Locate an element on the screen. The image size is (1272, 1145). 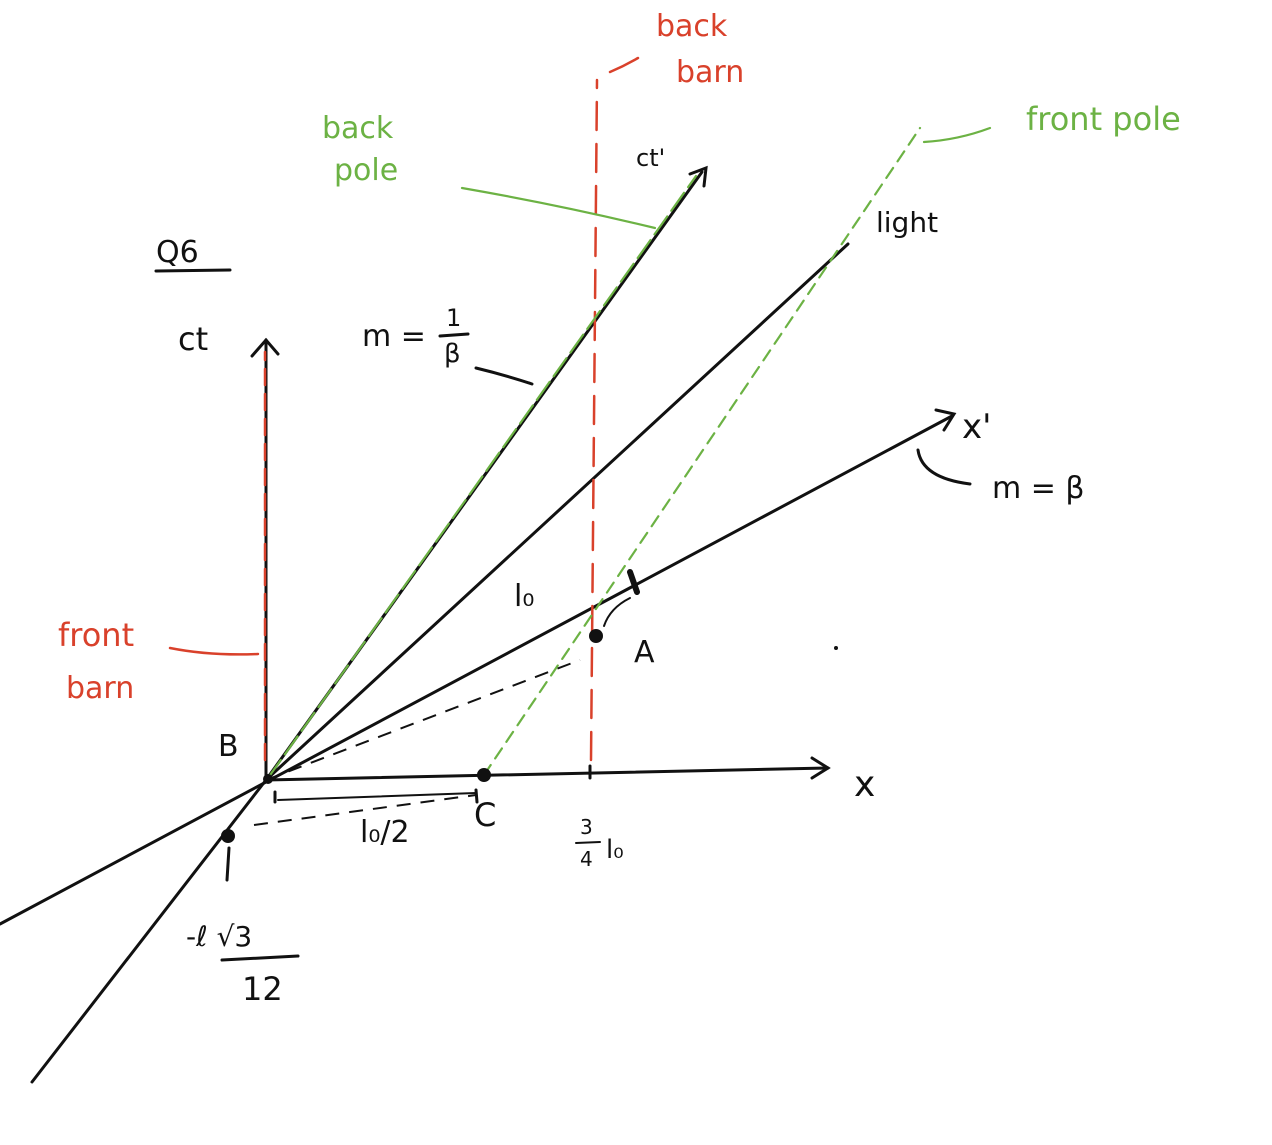
x-prime-axis-arrowhead is located at coordinates (945, 420).